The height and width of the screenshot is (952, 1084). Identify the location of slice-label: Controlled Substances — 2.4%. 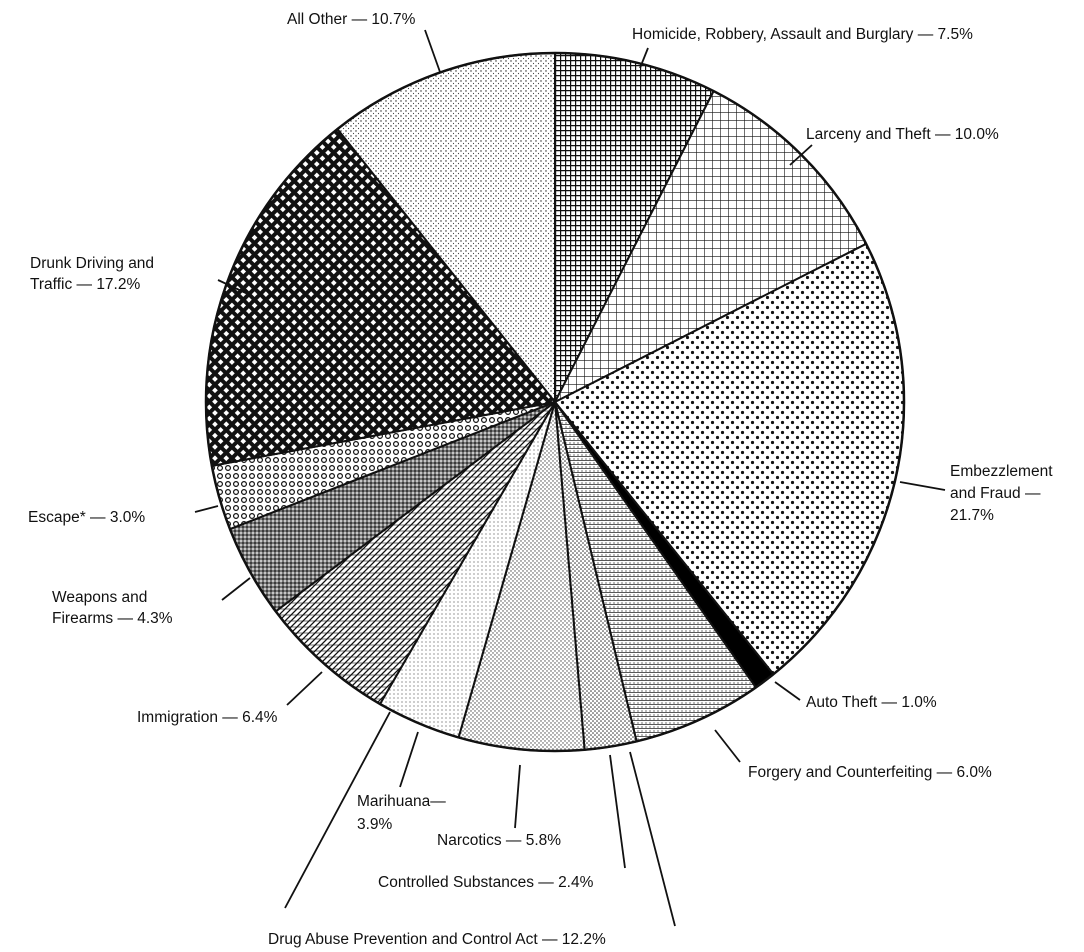
(486, 882).